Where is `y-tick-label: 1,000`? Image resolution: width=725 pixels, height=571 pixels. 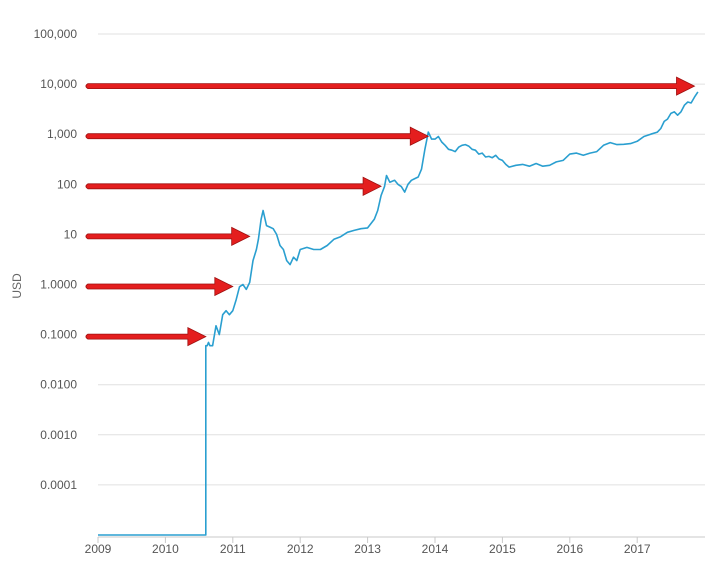 y-tick-label: 1,000 is located at coordinates (62, 134).